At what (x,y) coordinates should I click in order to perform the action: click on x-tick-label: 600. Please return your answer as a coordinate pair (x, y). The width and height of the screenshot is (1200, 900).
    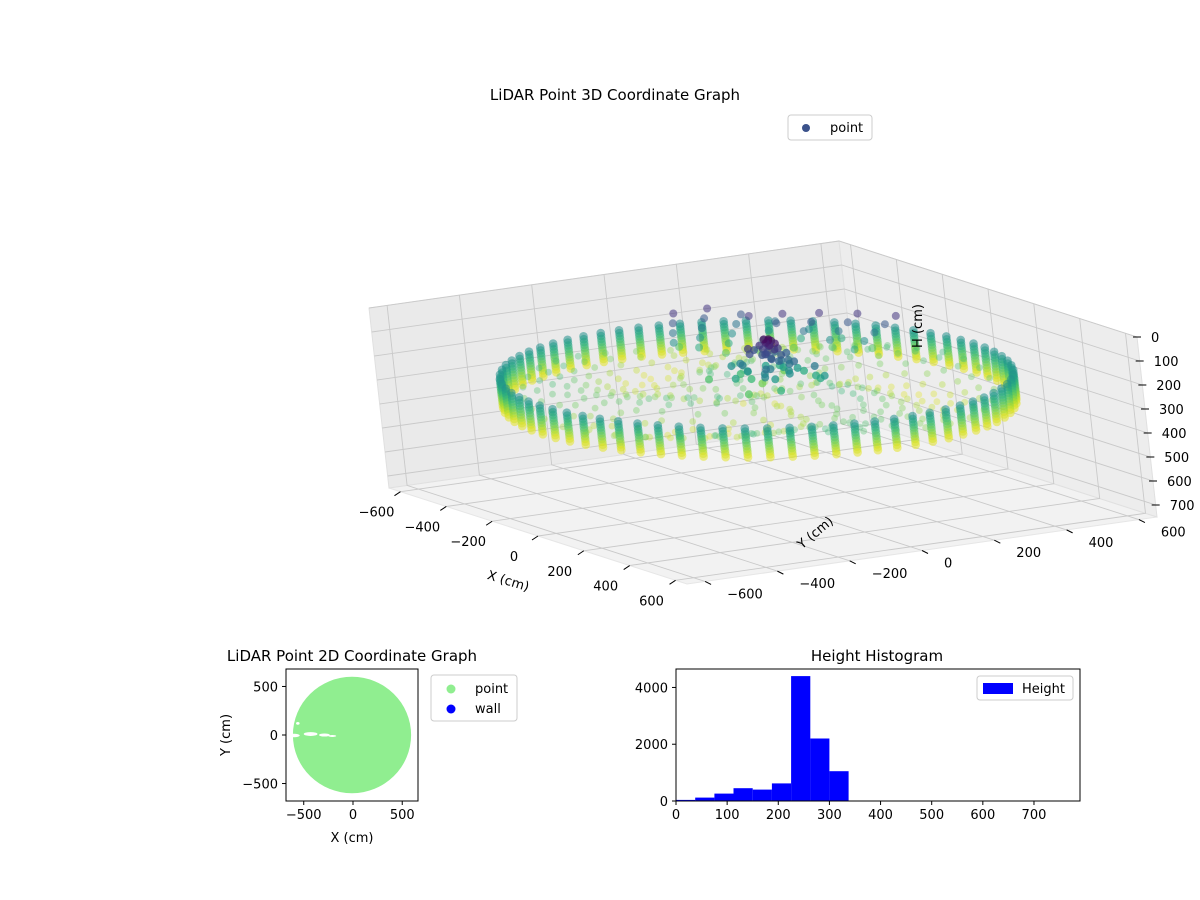
    Looking at the image, I should click on (651, 601).